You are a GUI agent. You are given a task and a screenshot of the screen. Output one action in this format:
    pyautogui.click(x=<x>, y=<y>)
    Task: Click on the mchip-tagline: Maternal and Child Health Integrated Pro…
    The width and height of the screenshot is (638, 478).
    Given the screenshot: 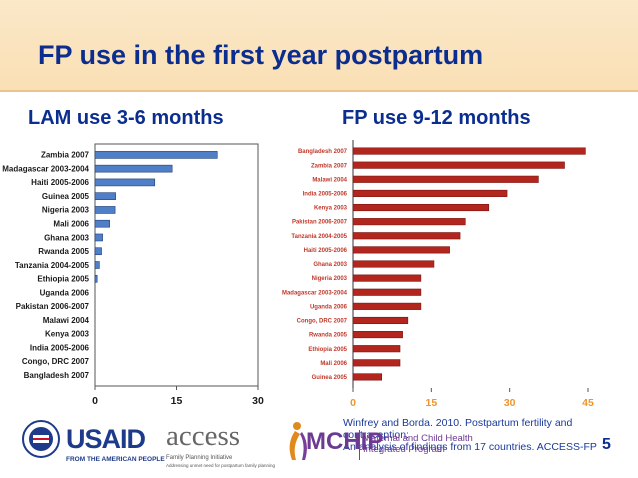 What is the action you would take?
    pyautogui.click(x=418, y=444)
    